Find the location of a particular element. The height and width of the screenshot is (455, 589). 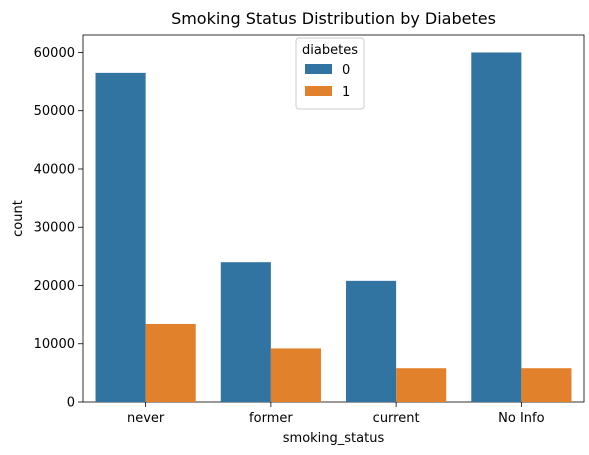

legend: diabetes 0 1 is located at coordinates (330, 73).